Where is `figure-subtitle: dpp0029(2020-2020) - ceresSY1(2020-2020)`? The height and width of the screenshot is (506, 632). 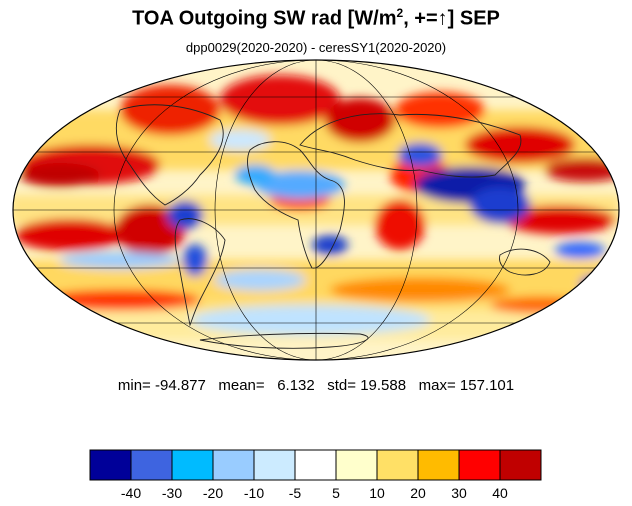
figure-subtitle: dpp0029(2020-2020) - ceresSY1(2020-2020) is located at coordinates (316, 47).